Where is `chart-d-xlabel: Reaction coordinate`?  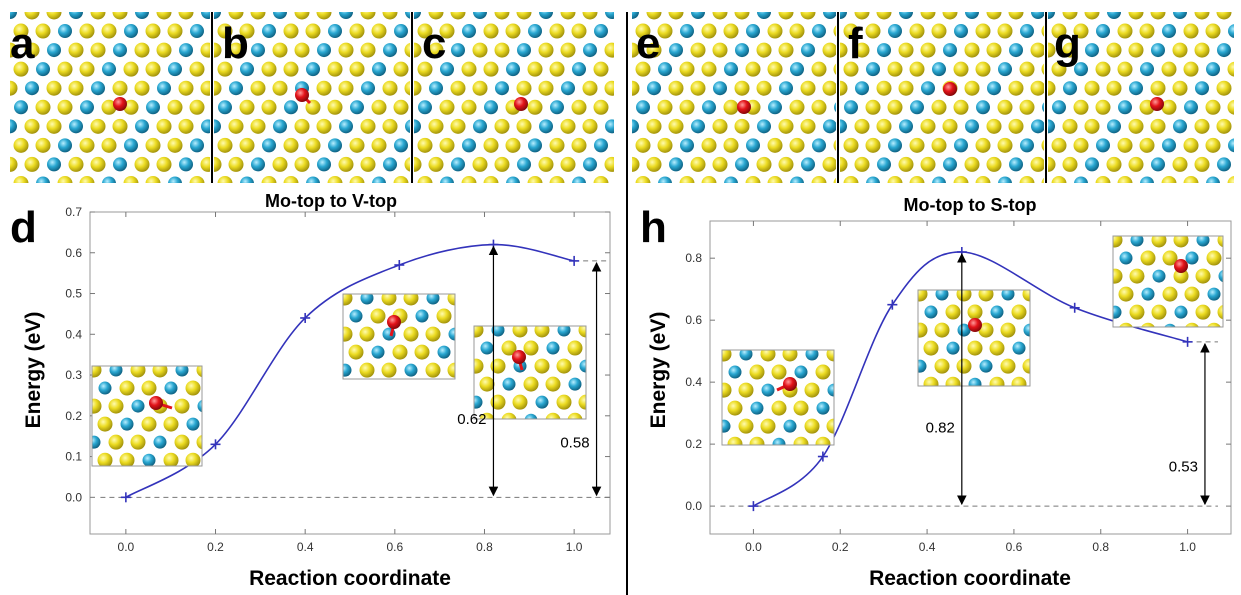
chart-d-xlabel: Reaction coordinate is located at coordinates (350, 578).